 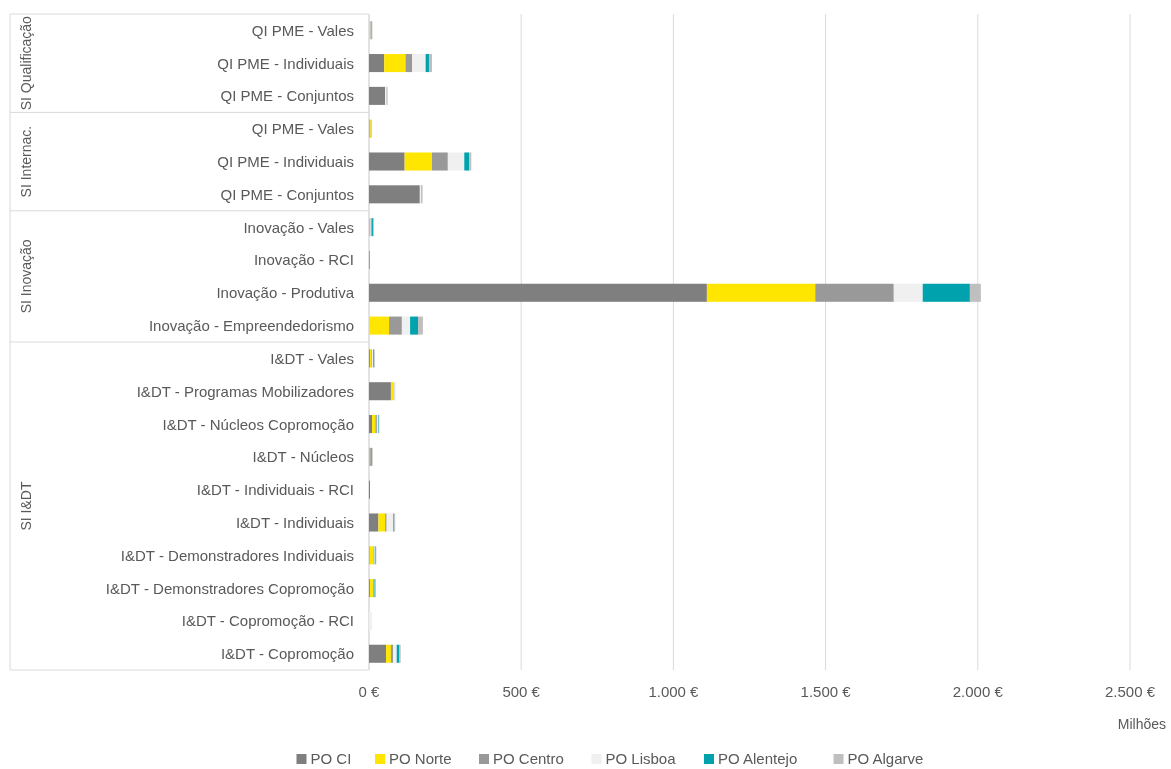 I want to click on x-tick-label: 2.500 €, so click(x=1130, y=691).